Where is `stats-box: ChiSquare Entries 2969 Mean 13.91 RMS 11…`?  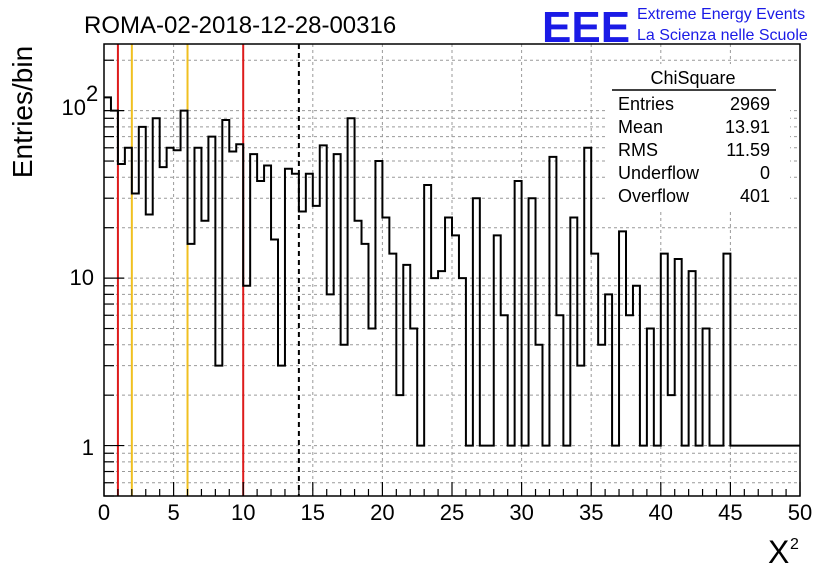 stats-box: ChiSquare Entries 2969 Mean 13.91 RMS 11… is located at coordinates (699, 138).